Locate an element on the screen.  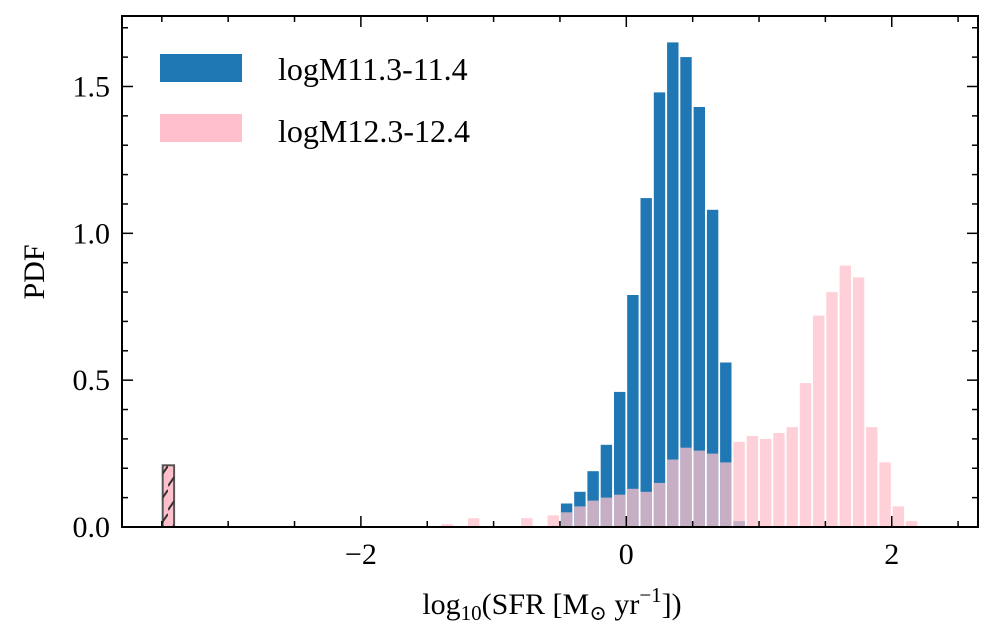
x-tick-labels: −2 0 2 is located at coordinates (622, 554).